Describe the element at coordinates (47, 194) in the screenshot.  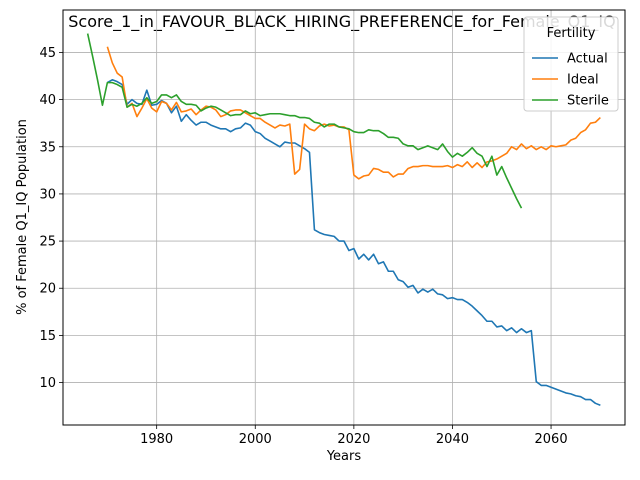
I see `y-tick-label: 30` at that location.